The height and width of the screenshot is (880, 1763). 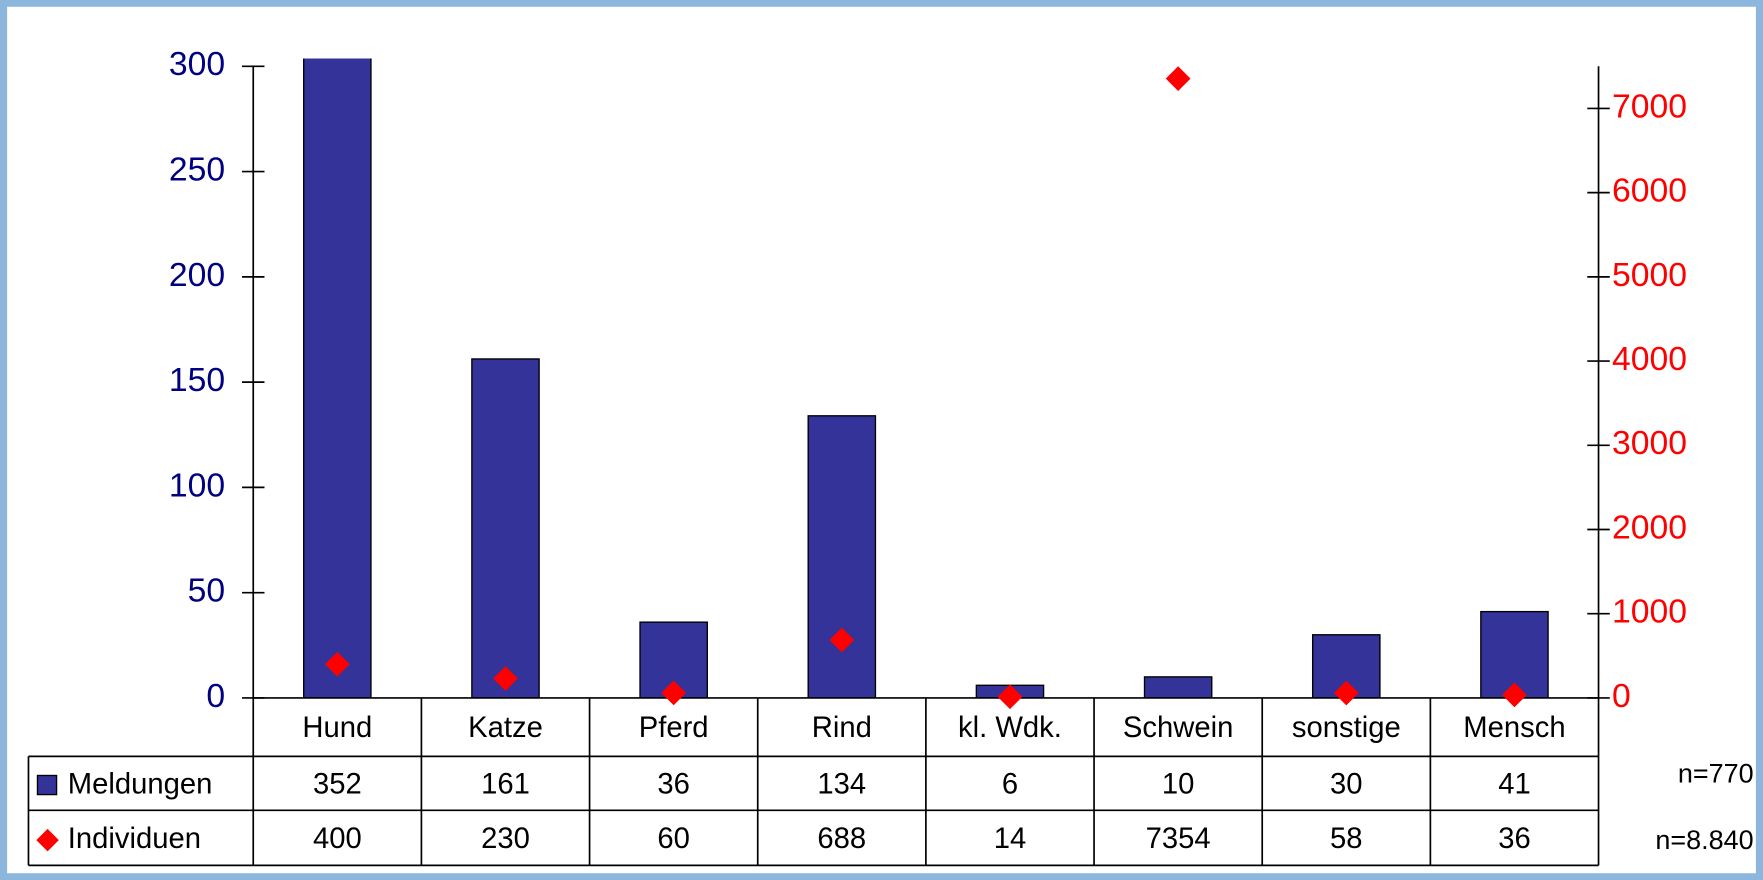 I want to click on y2-tick-label: 4000, so click(x=1649, y=359).